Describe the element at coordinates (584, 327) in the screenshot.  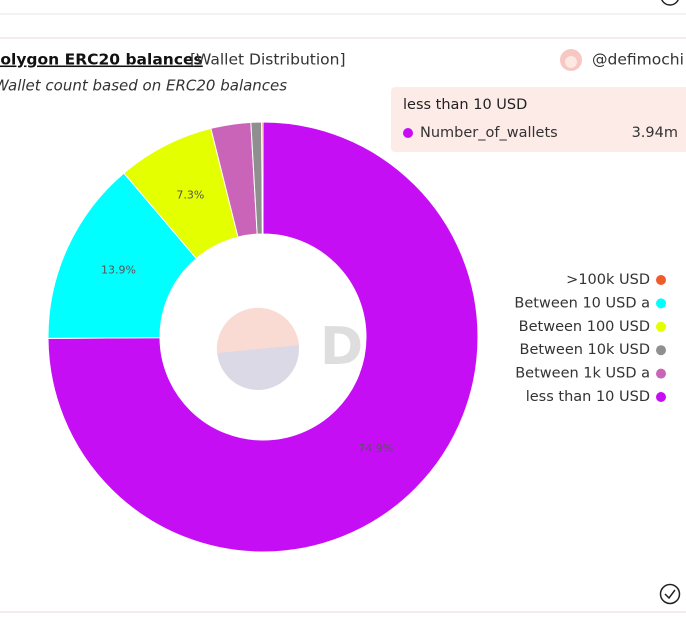
I see `legend-label: Between 100 USD` at that location.